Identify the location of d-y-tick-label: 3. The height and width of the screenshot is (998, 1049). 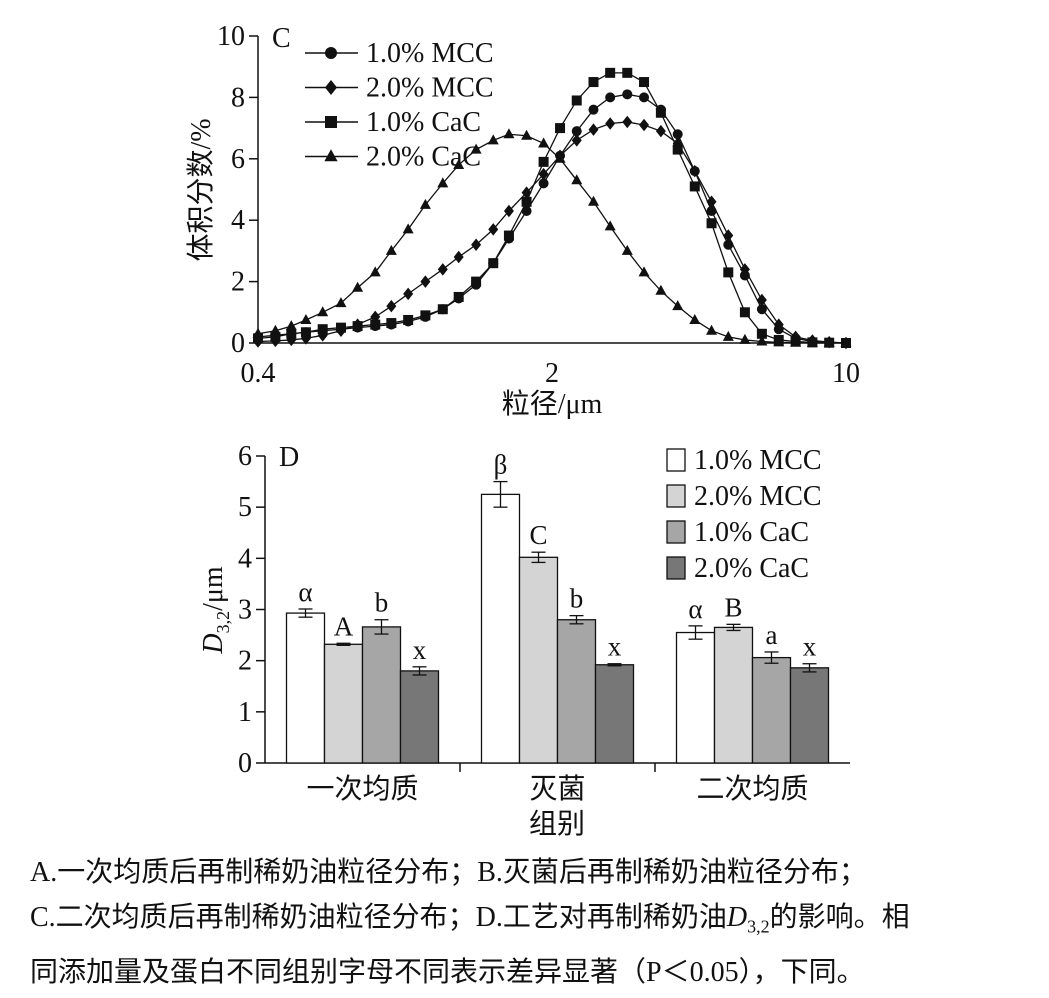
(245, 610).